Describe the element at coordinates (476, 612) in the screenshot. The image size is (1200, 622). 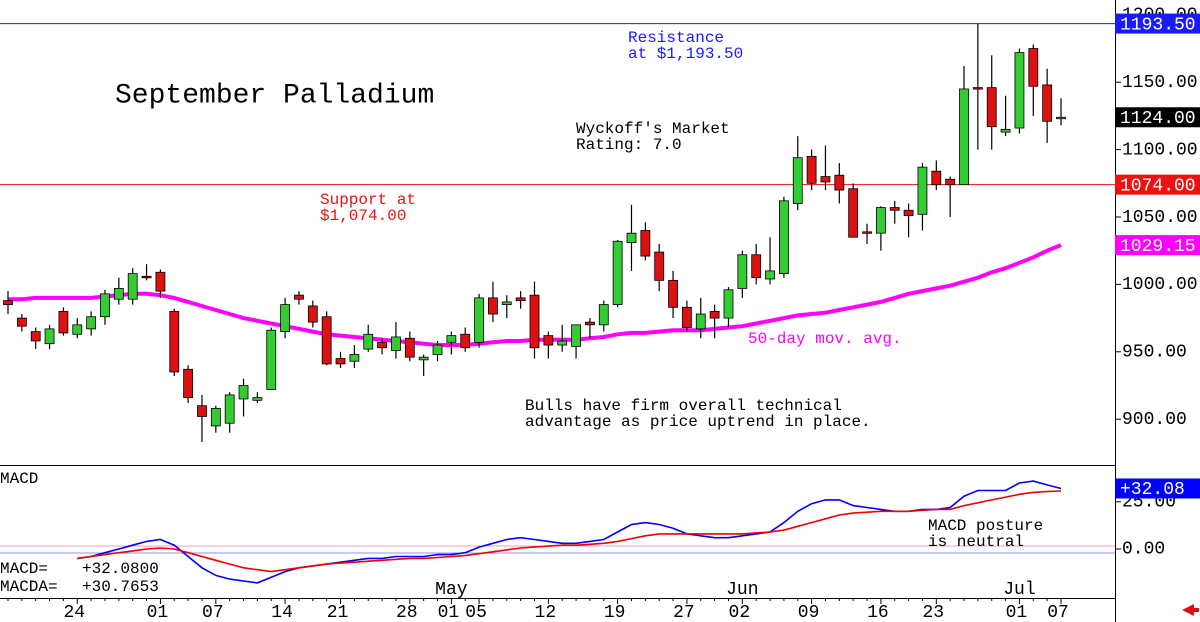
I see `x-tick-label: 05` at that location.